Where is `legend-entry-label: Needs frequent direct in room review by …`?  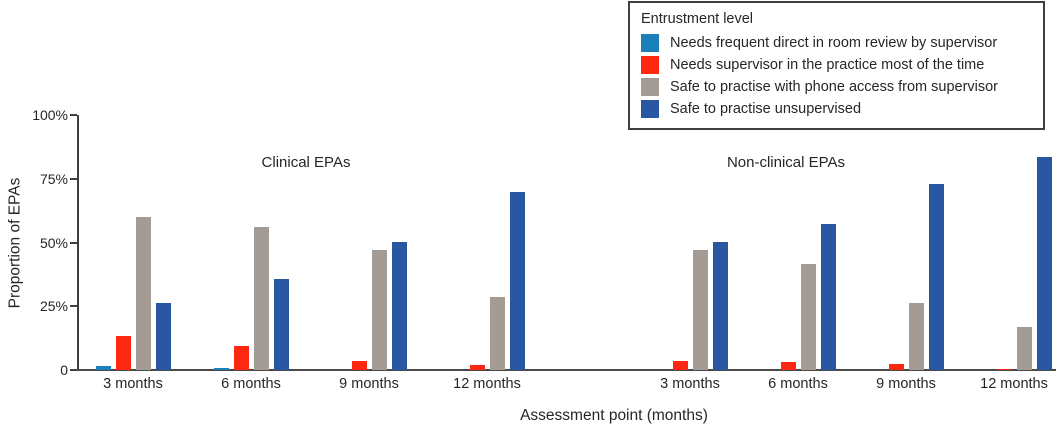
legend-entry-label: Needs frequent direct in room review by … is located at coordinates (834, 43).